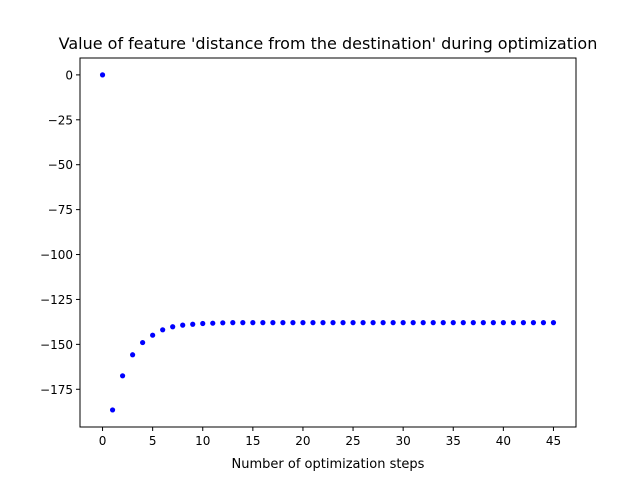 This screenshot has height=484, width=640. I want to click on x-axis-label: Number of optimization steps, so click(328, 464).